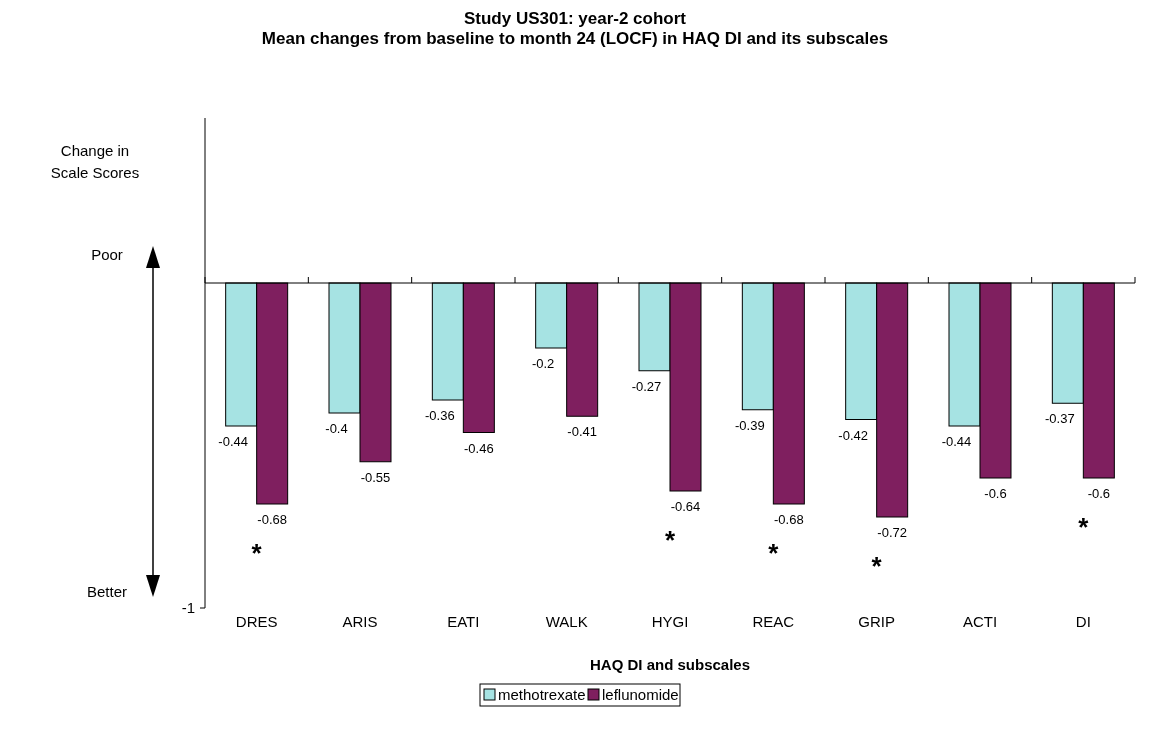 The height and width of the screenshot is (750, 1150). Describe the element at coordinates (582, 432) in the screenshot. I see `data-label: -0.41` at that location.